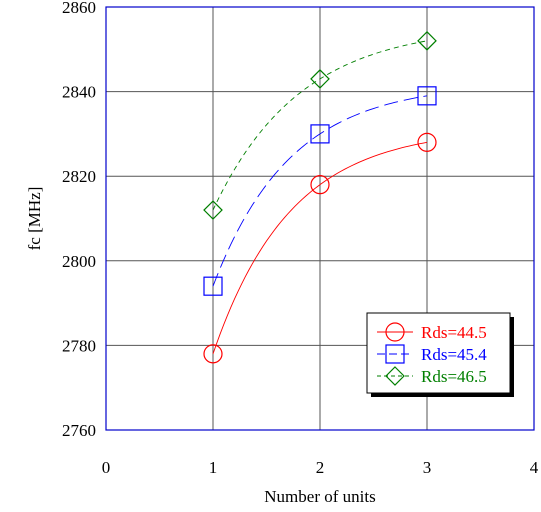 The width and height of the screenshot is (541, 512). I want to click on x-tick-label: 1, so click(213, 467).